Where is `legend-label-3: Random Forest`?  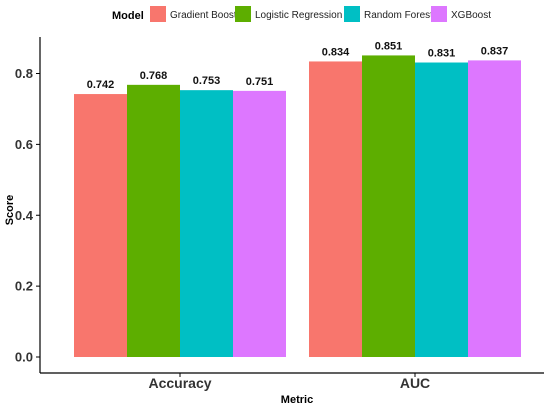 legend-label-3: Random Forest is located at coordinates (398, 15).